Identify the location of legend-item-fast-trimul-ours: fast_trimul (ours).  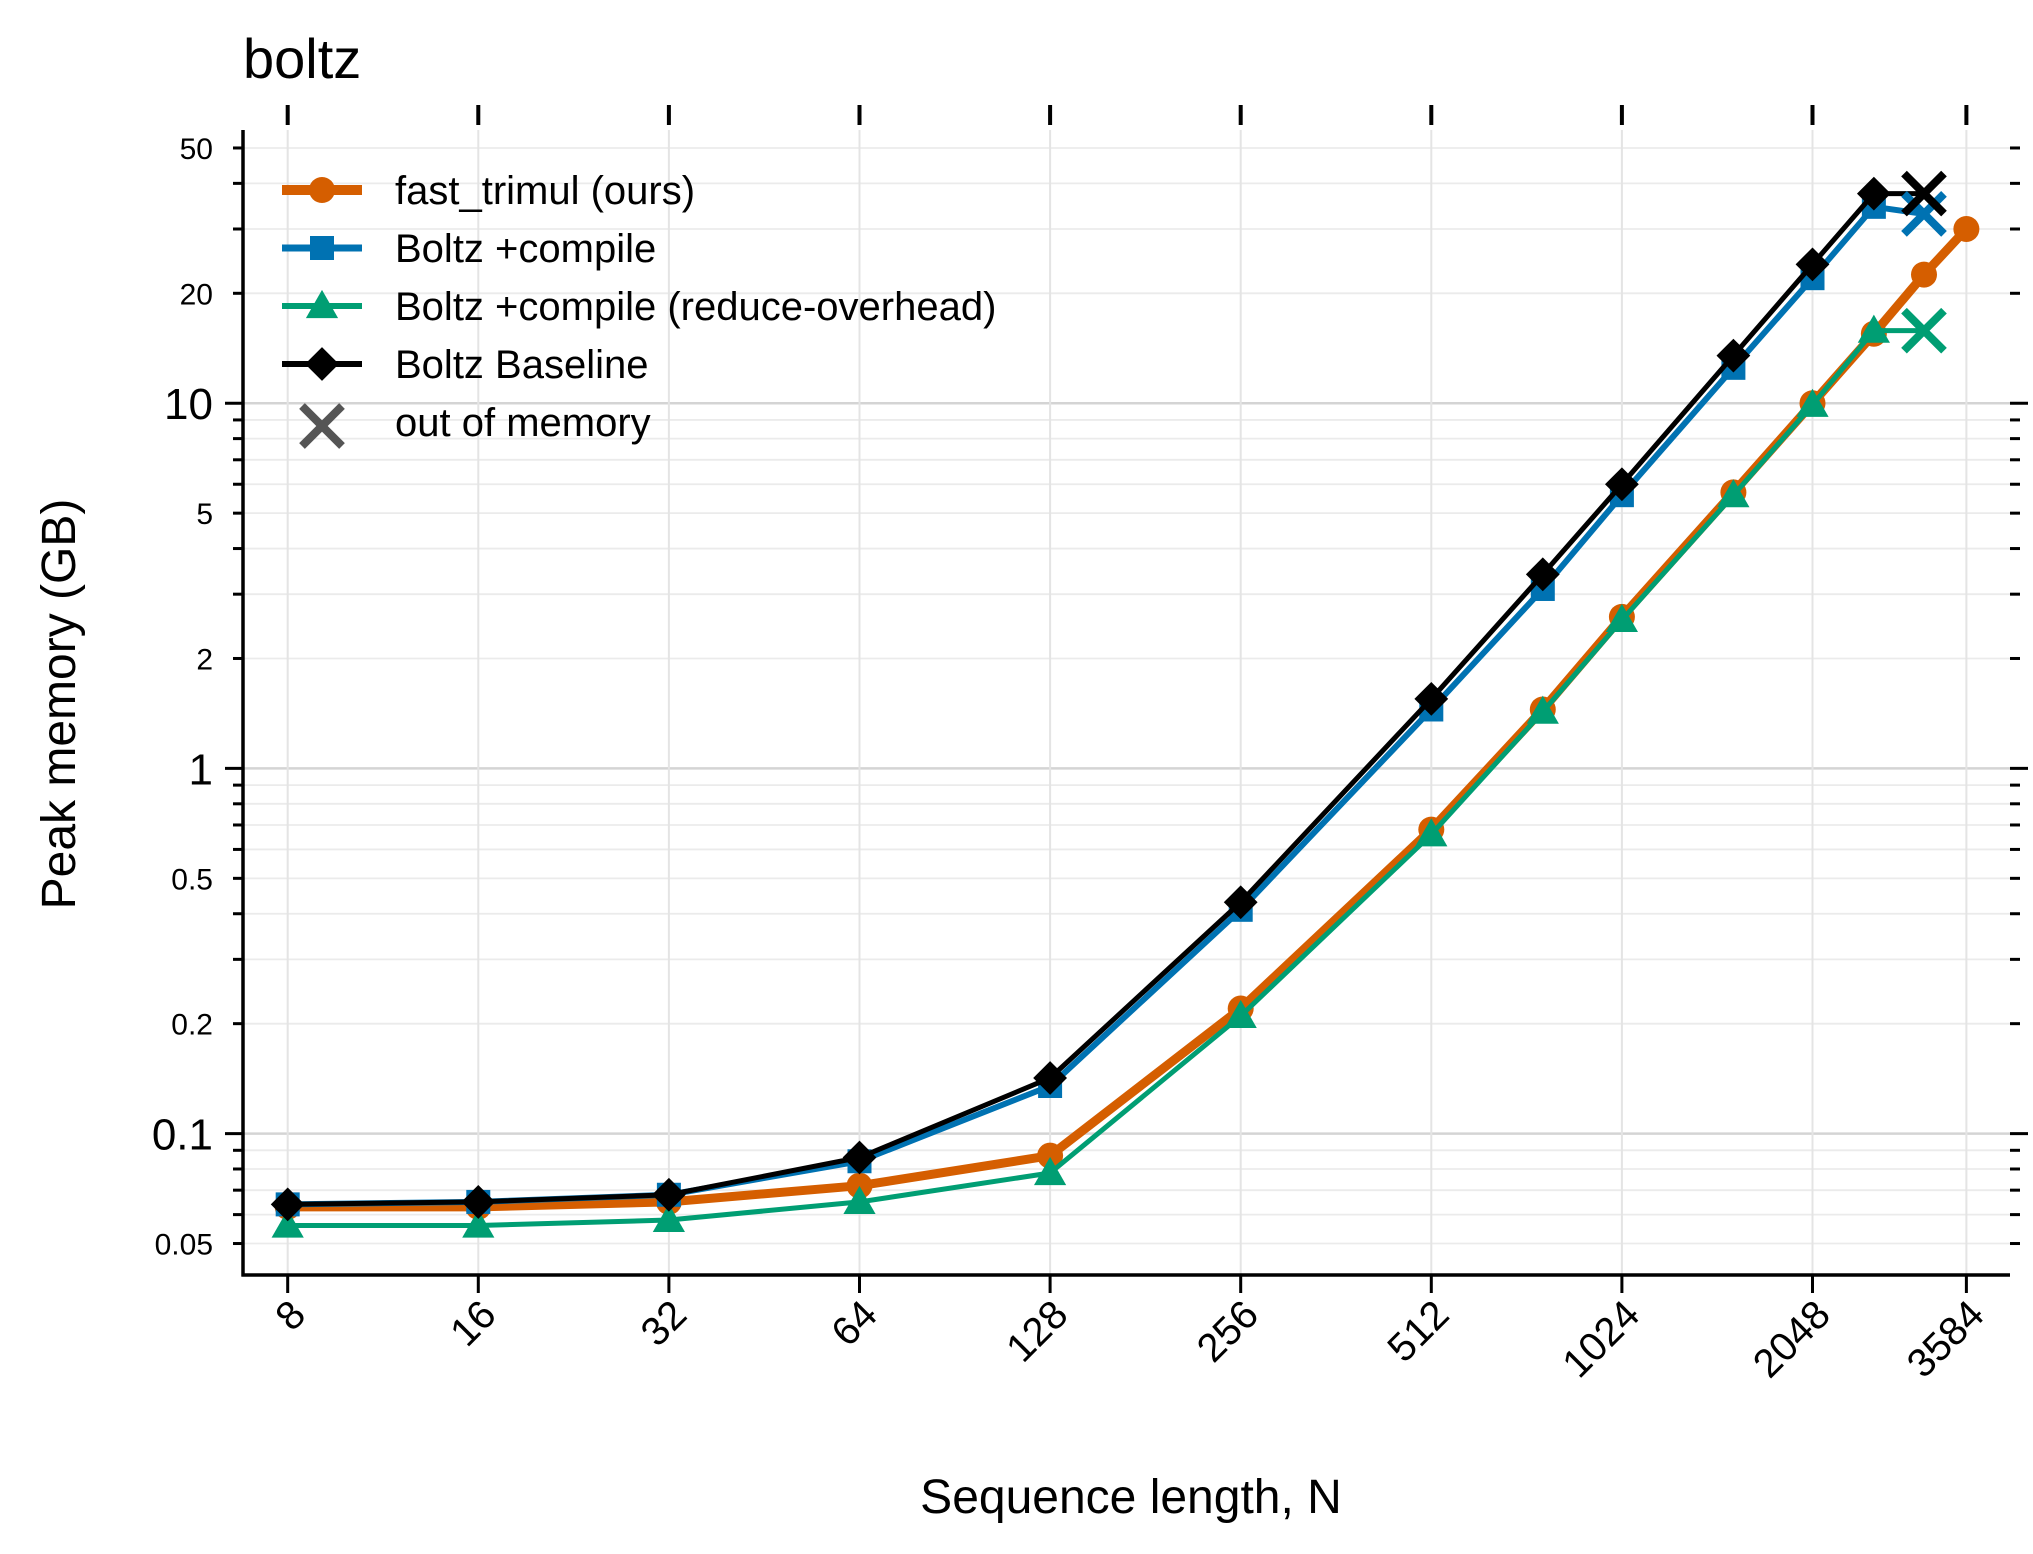
(488, 191).